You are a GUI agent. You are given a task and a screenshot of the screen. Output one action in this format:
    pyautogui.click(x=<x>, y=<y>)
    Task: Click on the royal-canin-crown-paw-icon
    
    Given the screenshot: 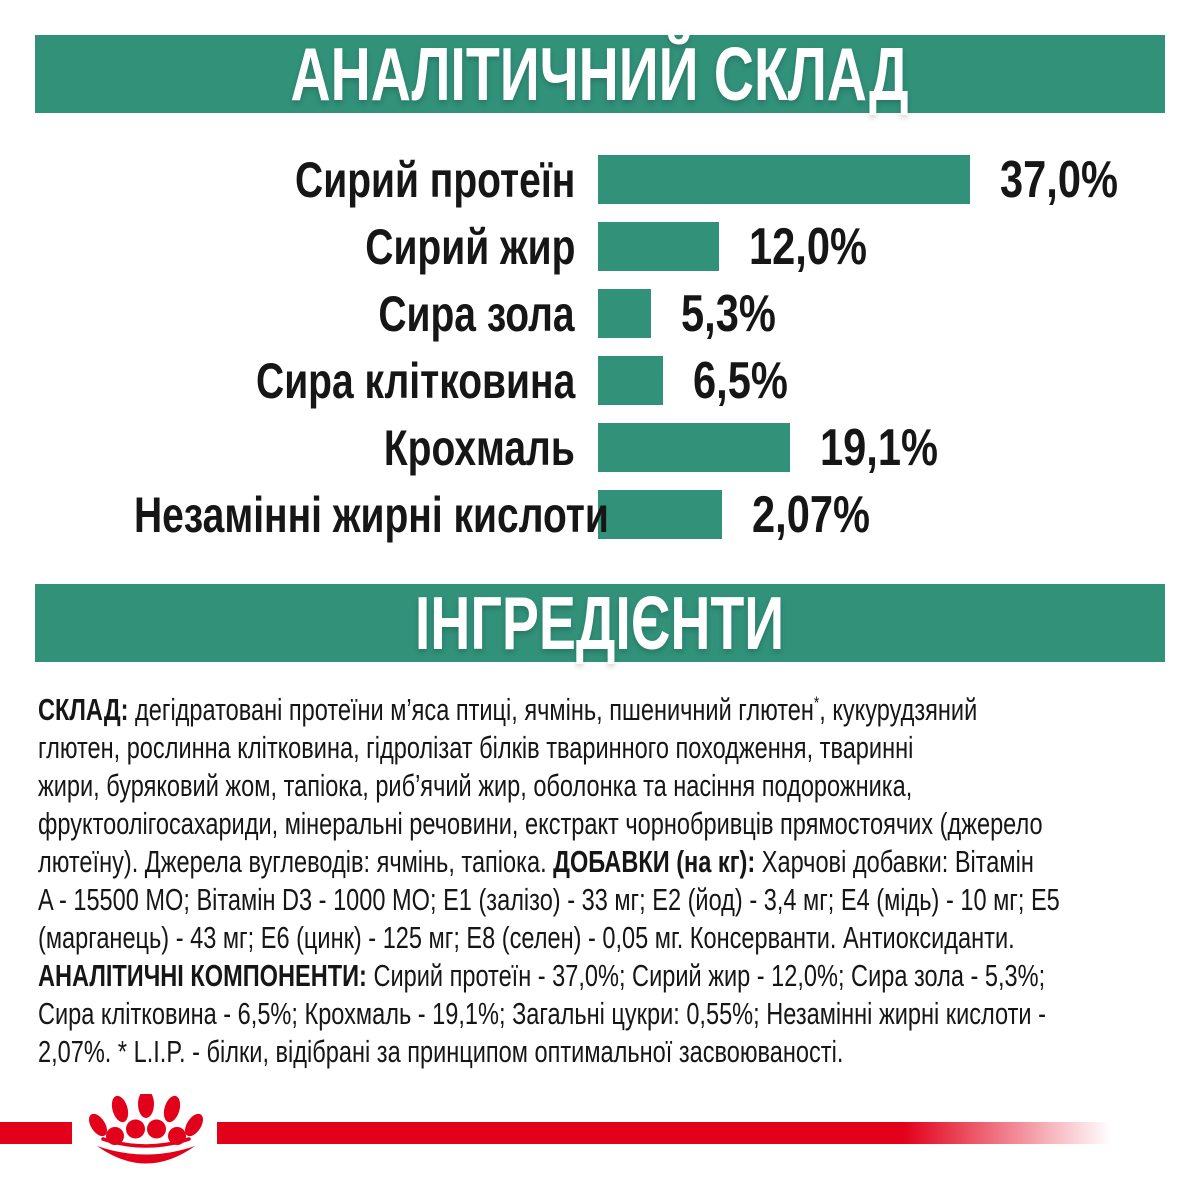 What is the action you would take?
    pyautogui.click(x=146, y=1129)
    